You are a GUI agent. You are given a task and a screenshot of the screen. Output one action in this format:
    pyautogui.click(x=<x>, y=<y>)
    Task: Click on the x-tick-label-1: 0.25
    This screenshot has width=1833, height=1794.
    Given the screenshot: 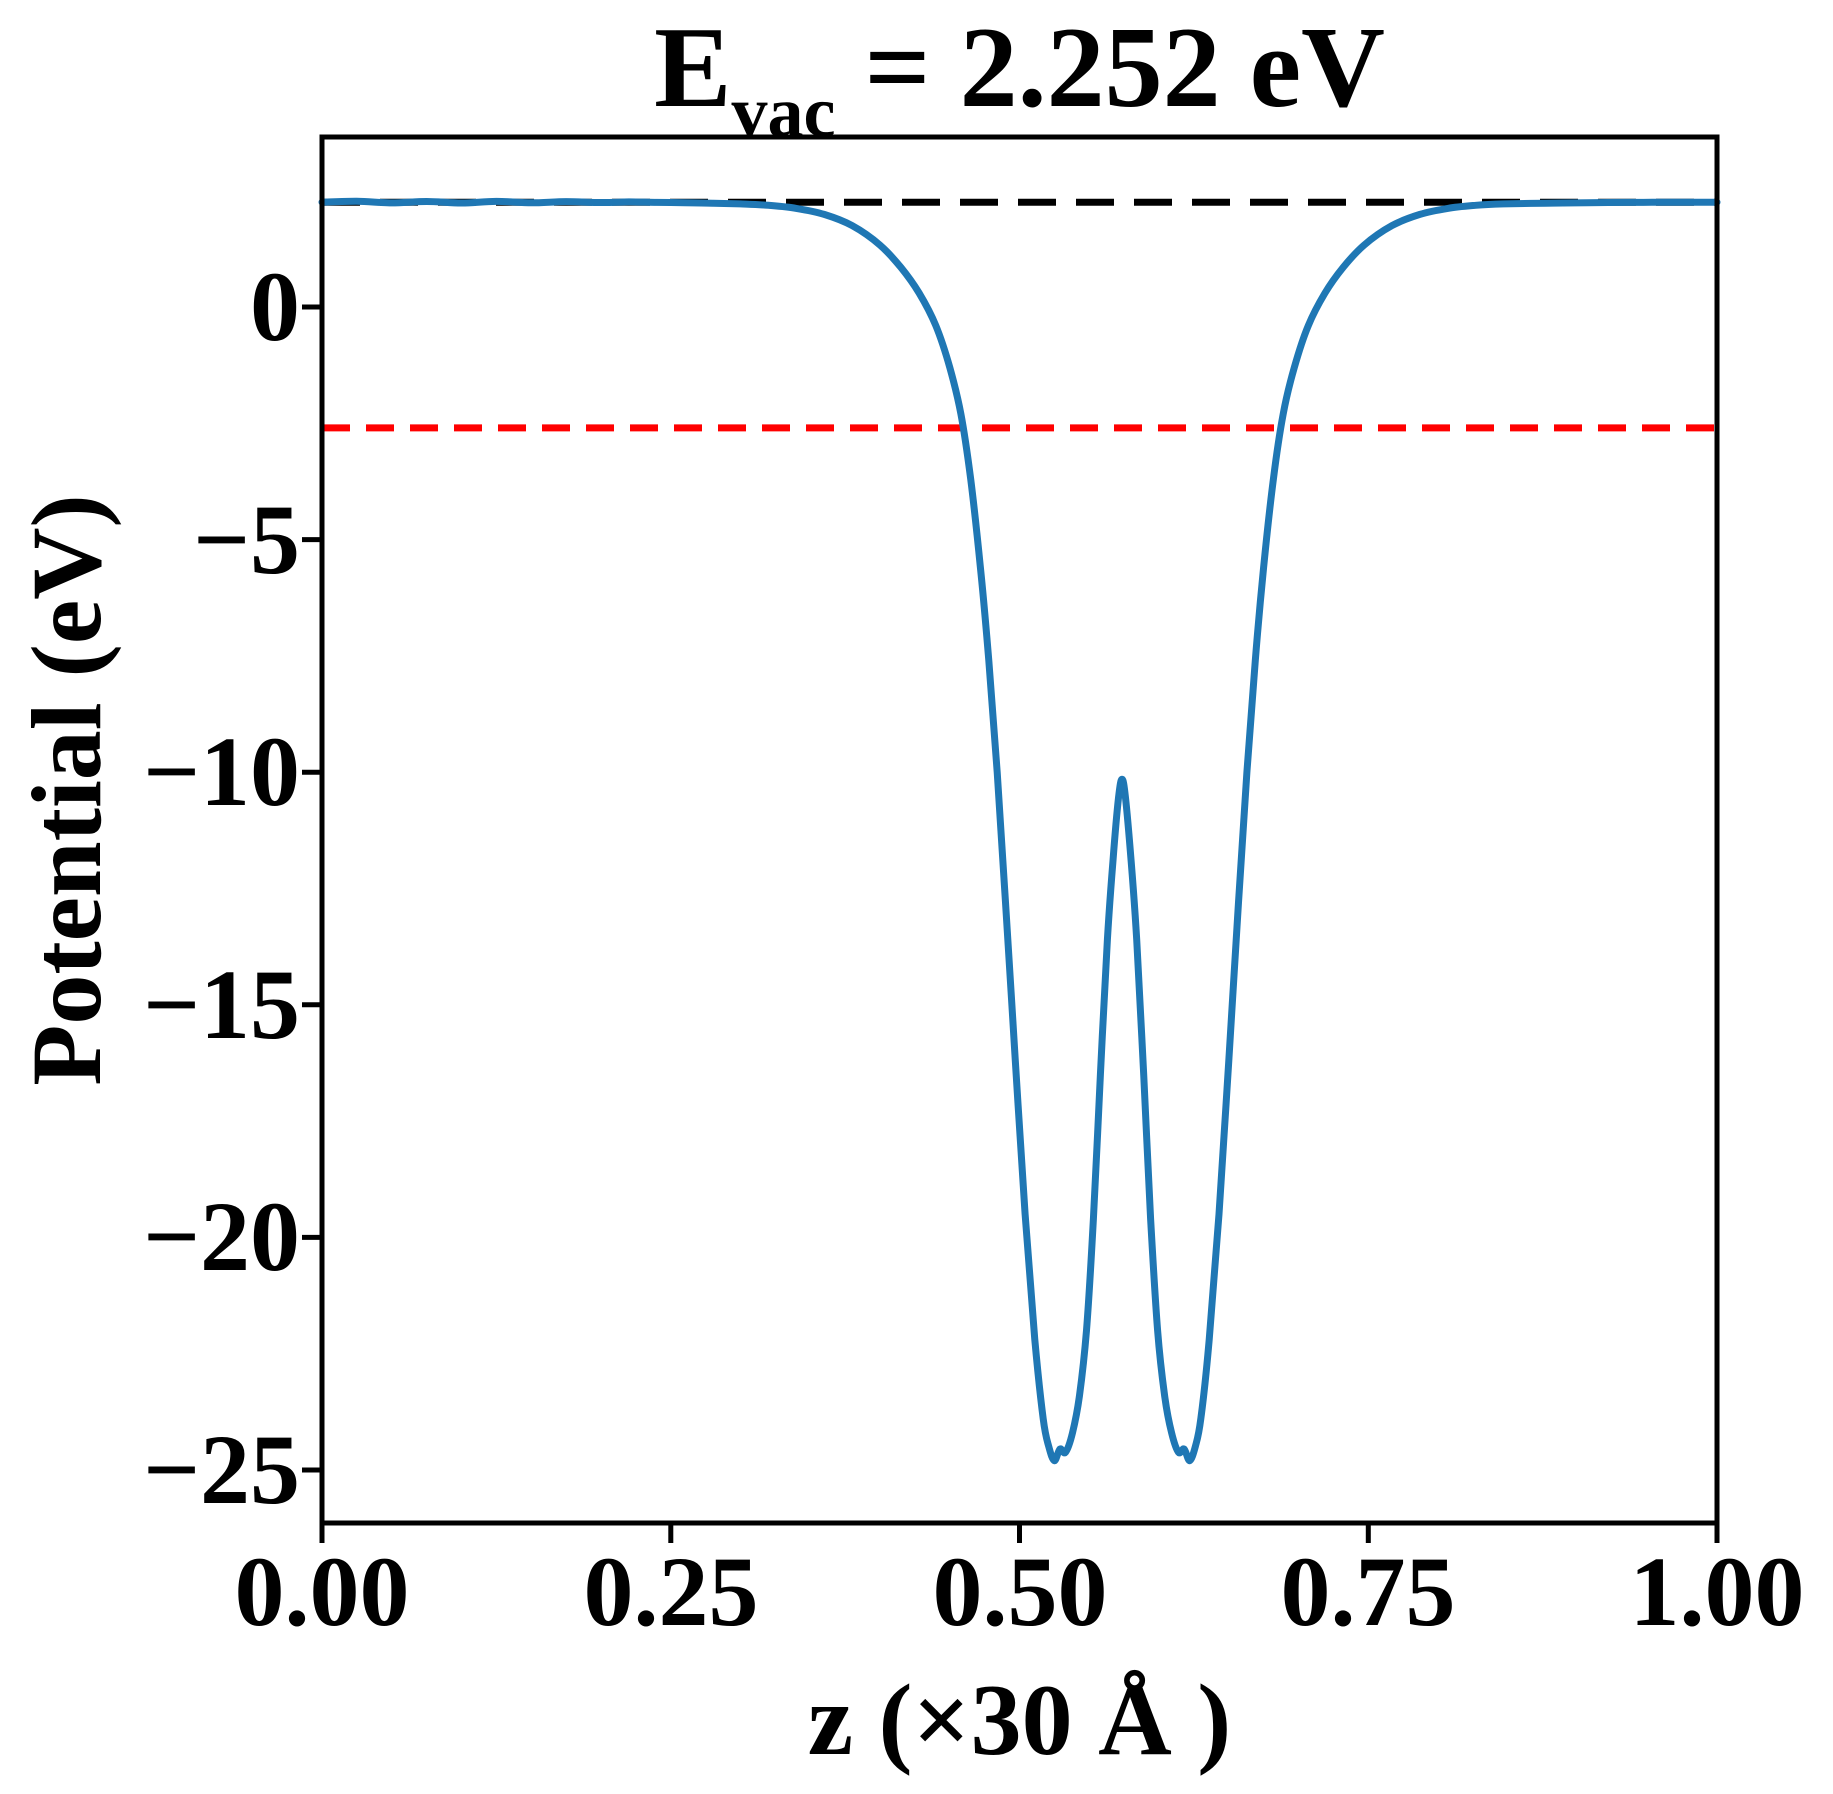 What is the action you would take?
    pyautogui.click(x=671, y=1591)
    